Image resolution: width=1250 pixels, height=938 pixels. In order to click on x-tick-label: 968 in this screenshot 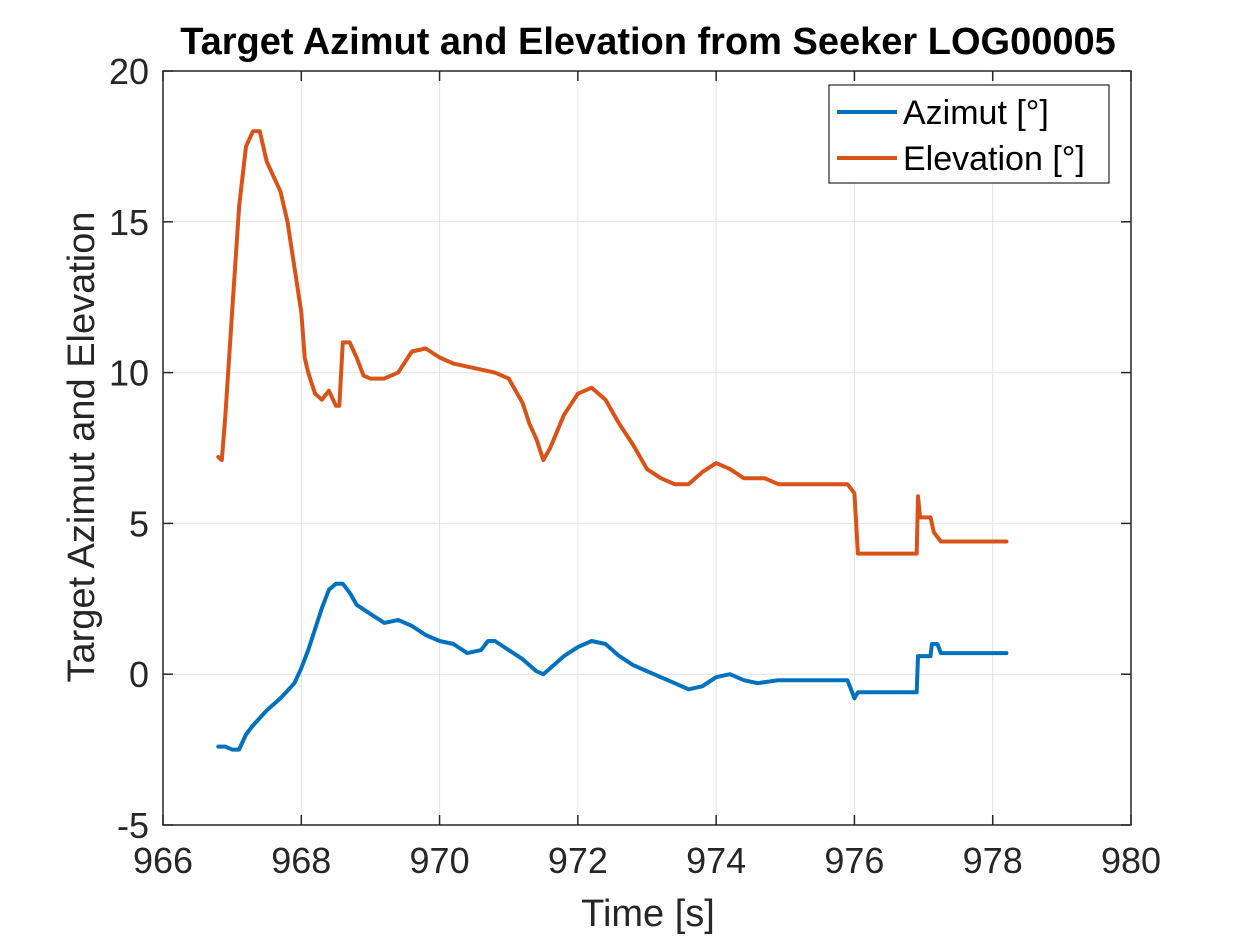, I will do `click(301, 860)`.